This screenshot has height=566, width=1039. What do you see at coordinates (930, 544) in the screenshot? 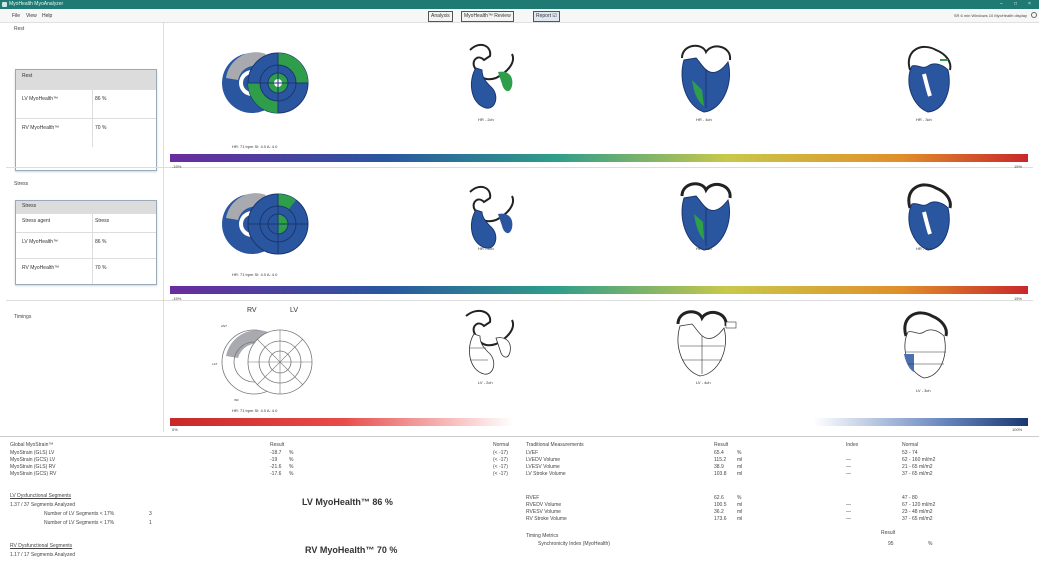
I see `synchronicity-index-unit: %` at bounding box center [930, 544].